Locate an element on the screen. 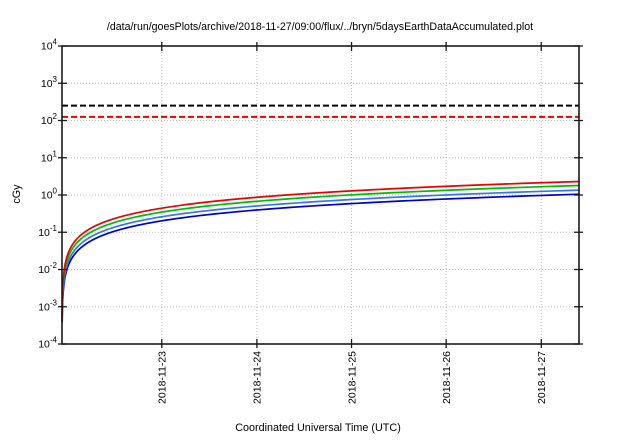 This screenshot has height=448, width=640. y-tick-label: 10¹ is located at coordinates (49, 156).